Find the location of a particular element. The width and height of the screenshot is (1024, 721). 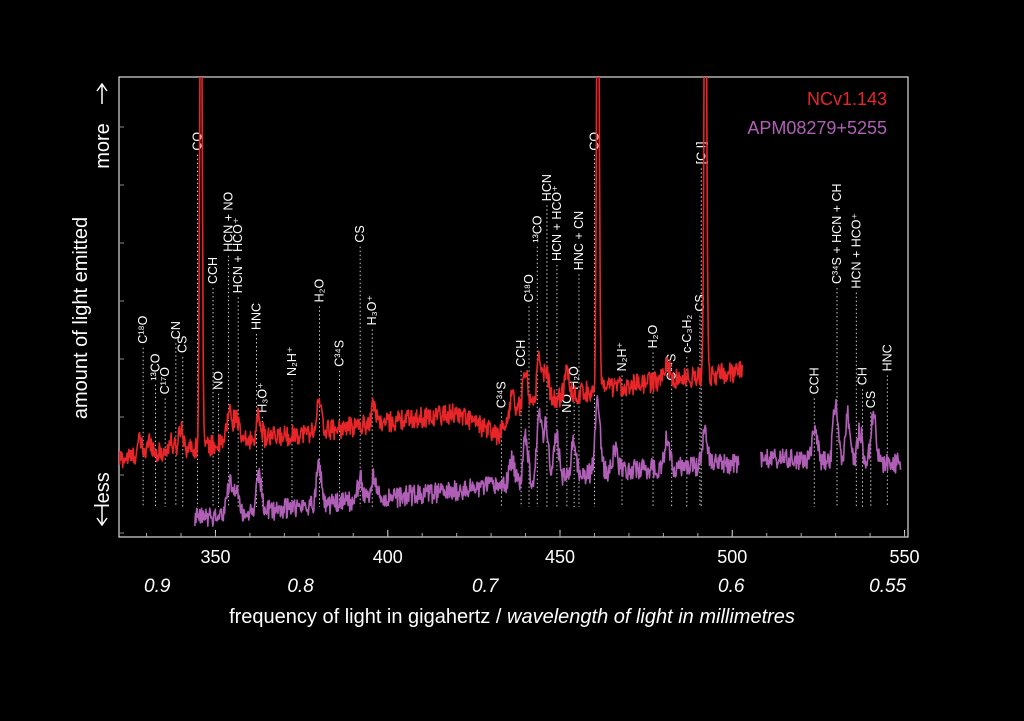

x-axis-title-frequency: frequency of light in gigahertz is located at coordinates (360, 617).